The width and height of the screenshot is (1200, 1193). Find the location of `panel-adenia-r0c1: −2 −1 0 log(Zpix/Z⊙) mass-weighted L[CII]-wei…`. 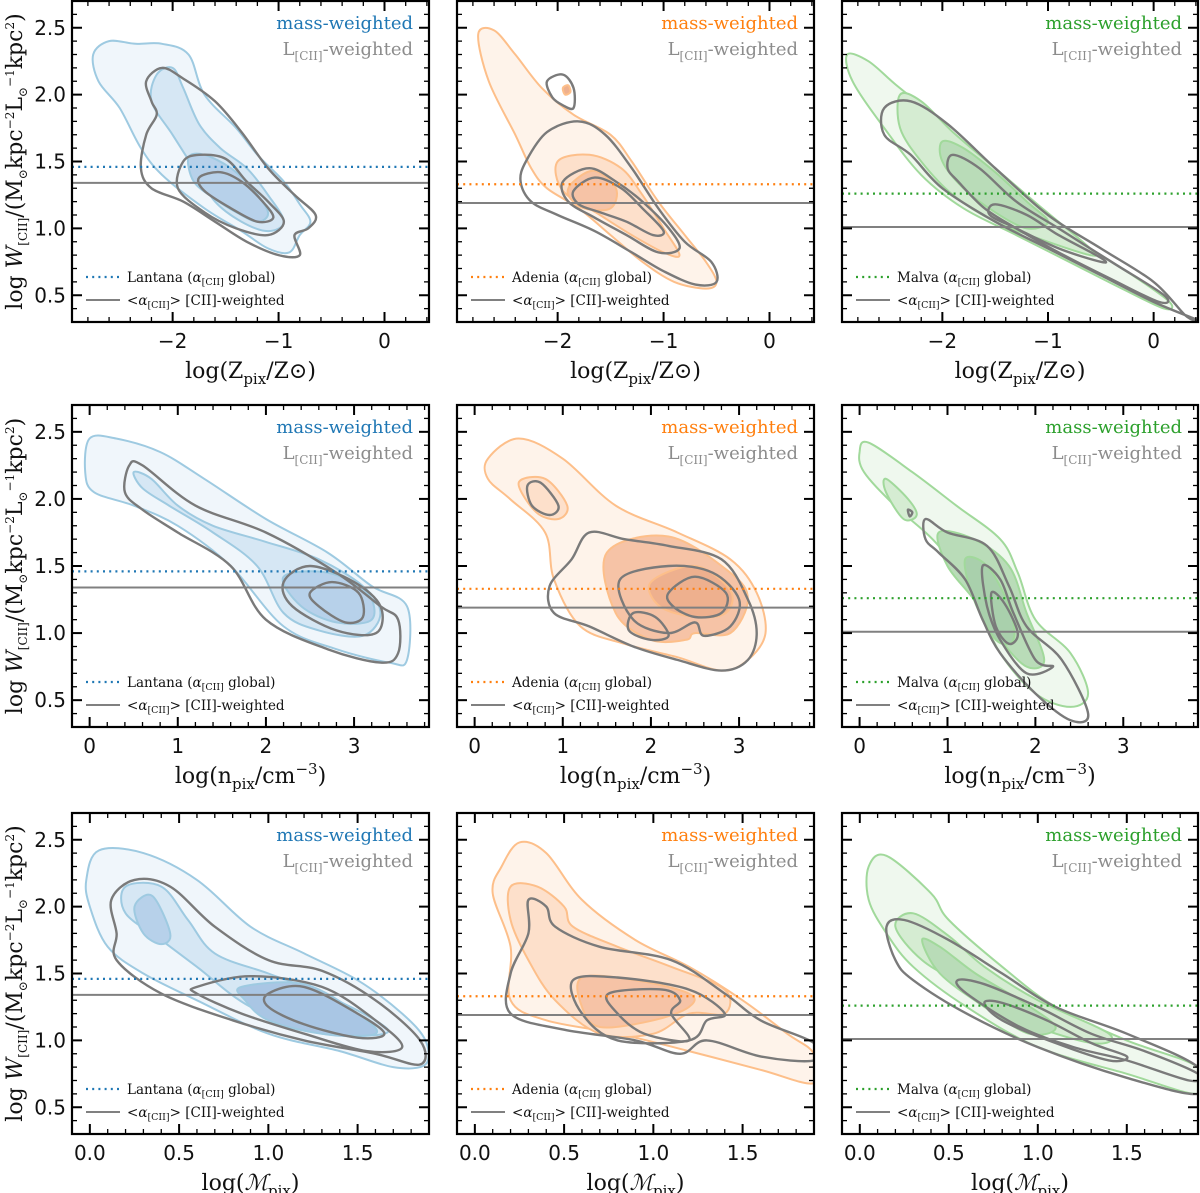

panel-adenia-r0c1: −2 −1 0 log(Zpix/Z⊙) mass-weighted L[CII]-wei… is located at coordinates (635, 194).